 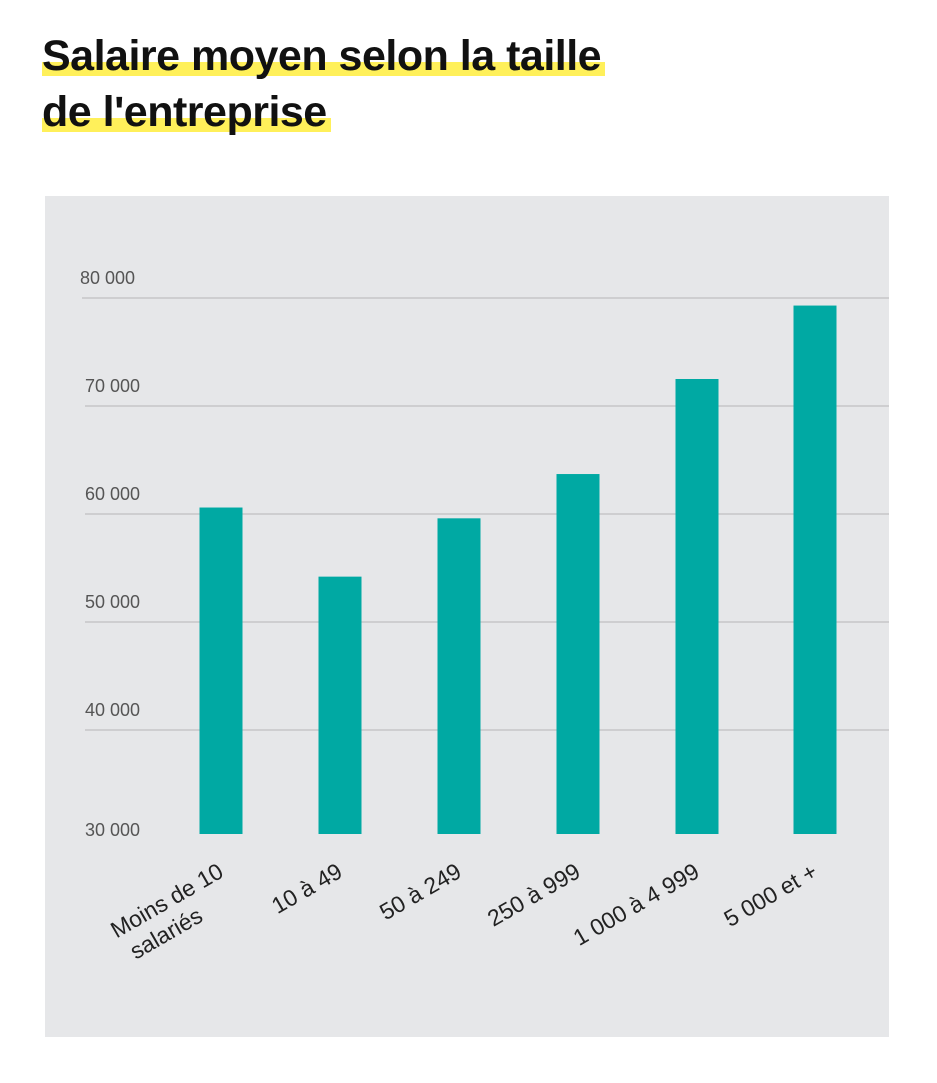 What do you see at coordinates (112, 710) in the screenshot?
I see `y-tick-label: 40 000` at bounding box center [112, 710].